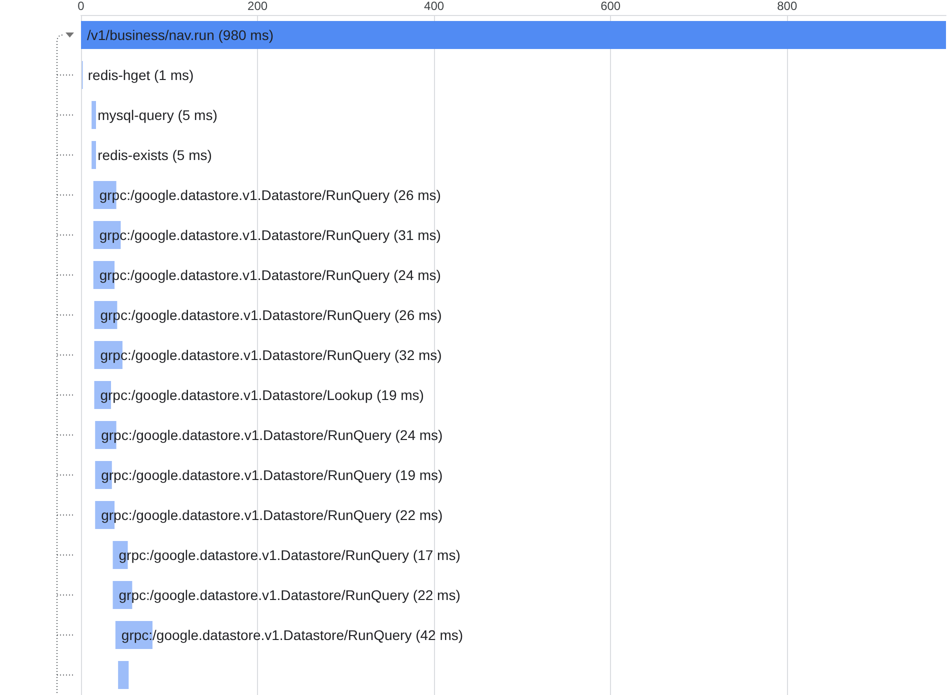 Image resolution: width=948 pixels, height=695 pixels. Describe the element at coordinates (155, 155) in the screenshot. I see `y-tick-label: redis-exists (5 ms)` at that location.